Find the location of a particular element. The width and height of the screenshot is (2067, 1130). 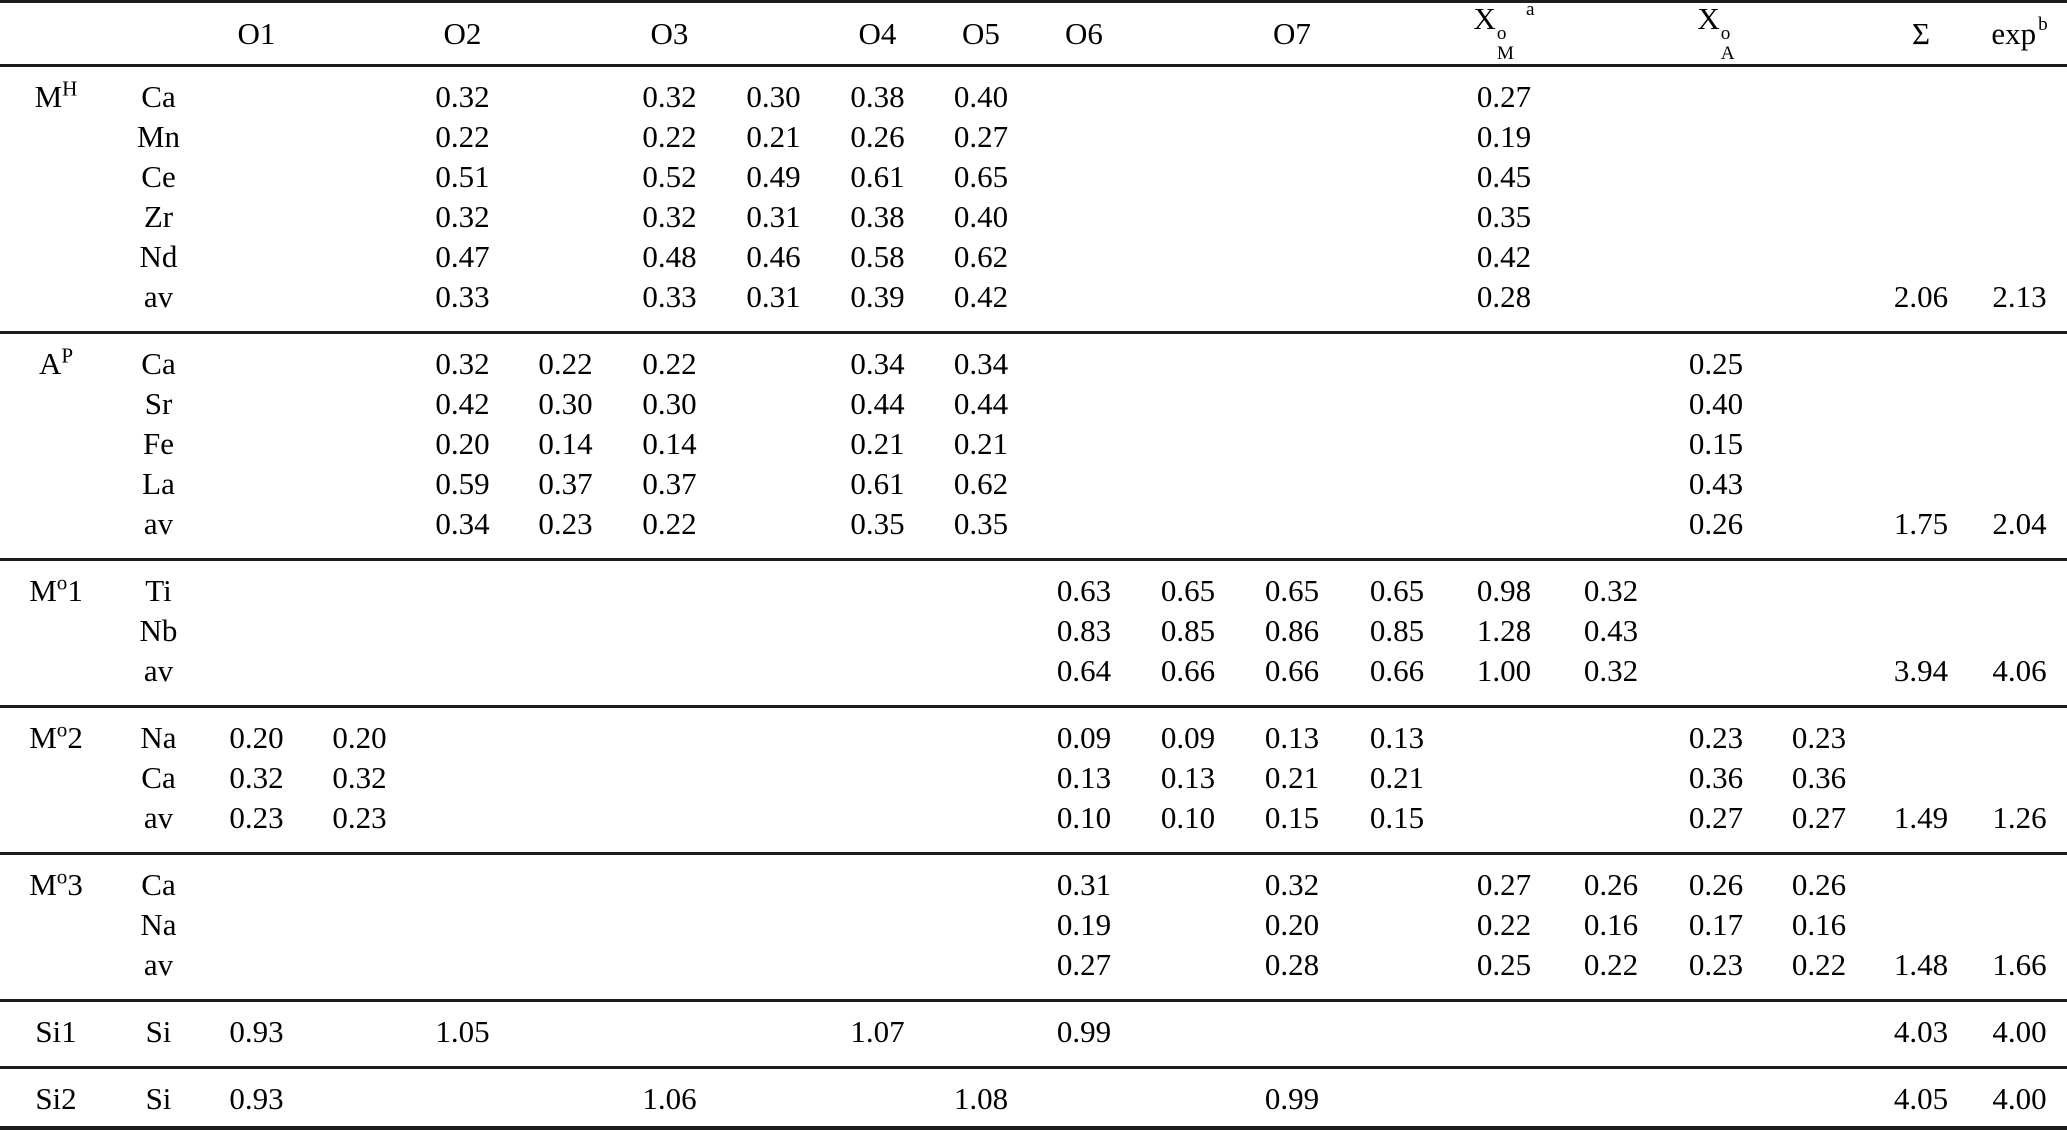

value-cell-o6a: 0.63 is located at coordinates (1084, 590).